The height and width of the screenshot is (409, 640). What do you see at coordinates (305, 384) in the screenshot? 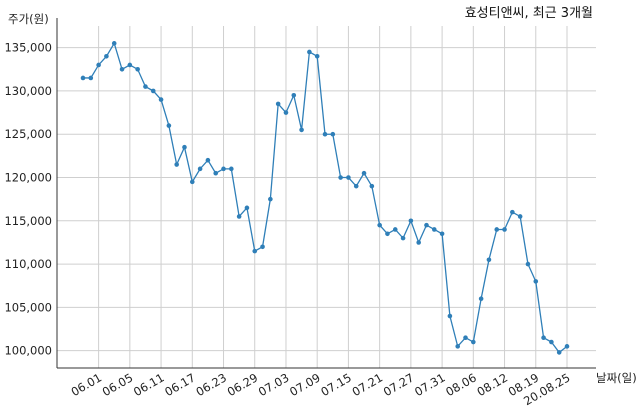
I see `x-tick-label: 07.09` at bounding box center [305, 384].